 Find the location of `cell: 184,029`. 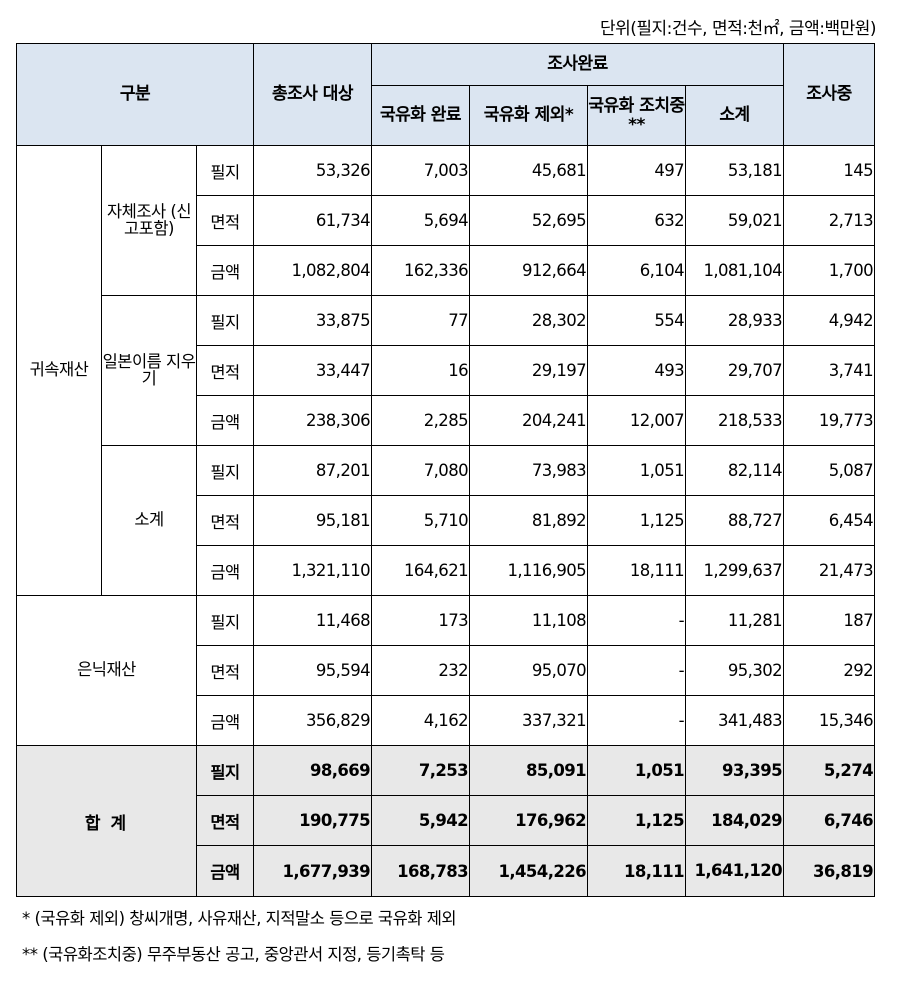

cell: 184,029 is located at coordinates (735, 820).